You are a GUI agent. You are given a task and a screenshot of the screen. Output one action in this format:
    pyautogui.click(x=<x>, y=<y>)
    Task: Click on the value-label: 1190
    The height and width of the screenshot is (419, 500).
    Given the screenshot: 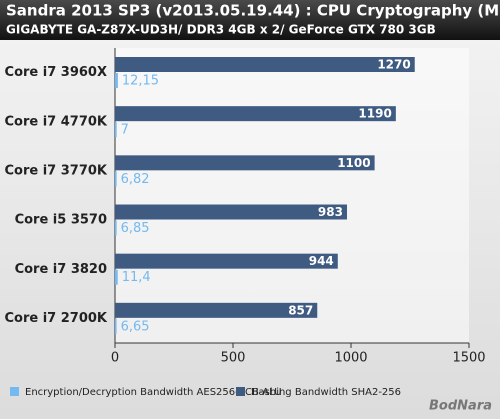 What is the action you would take?
    pyautogui.click(x=374, y=114)
    